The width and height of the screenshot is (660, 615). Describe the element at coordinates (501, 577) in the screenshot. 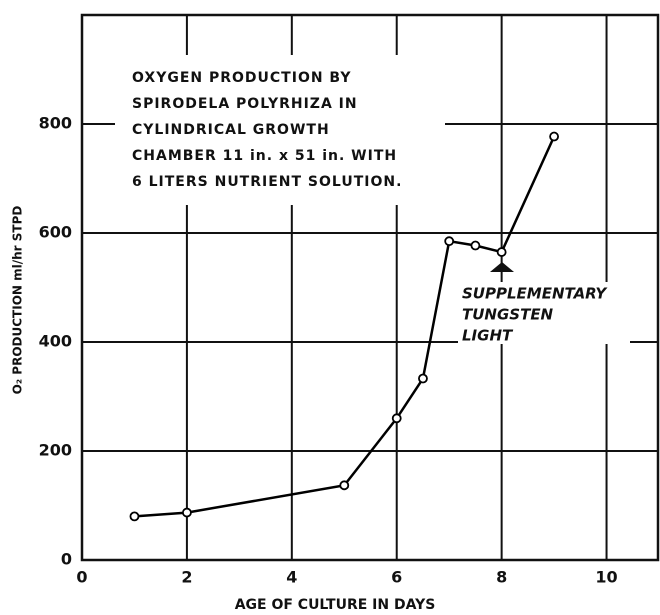

I see `x-tick-label: 8` at that location.